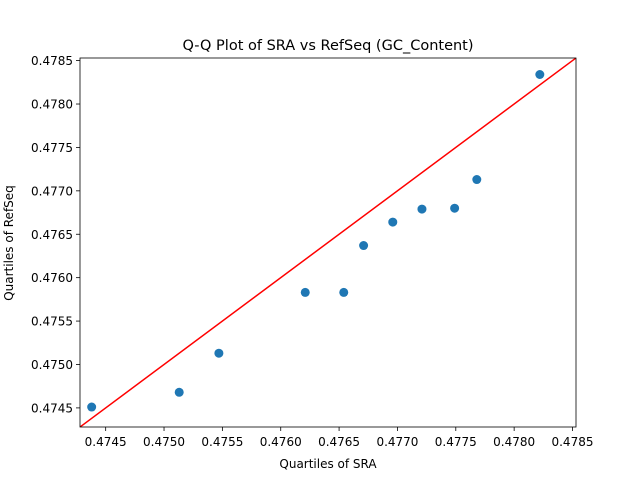 The image size is (640, 480). Describe the element at coordinates (222, 442) in the screenshot. I see `x-tick-label: 0.4755` at that location.